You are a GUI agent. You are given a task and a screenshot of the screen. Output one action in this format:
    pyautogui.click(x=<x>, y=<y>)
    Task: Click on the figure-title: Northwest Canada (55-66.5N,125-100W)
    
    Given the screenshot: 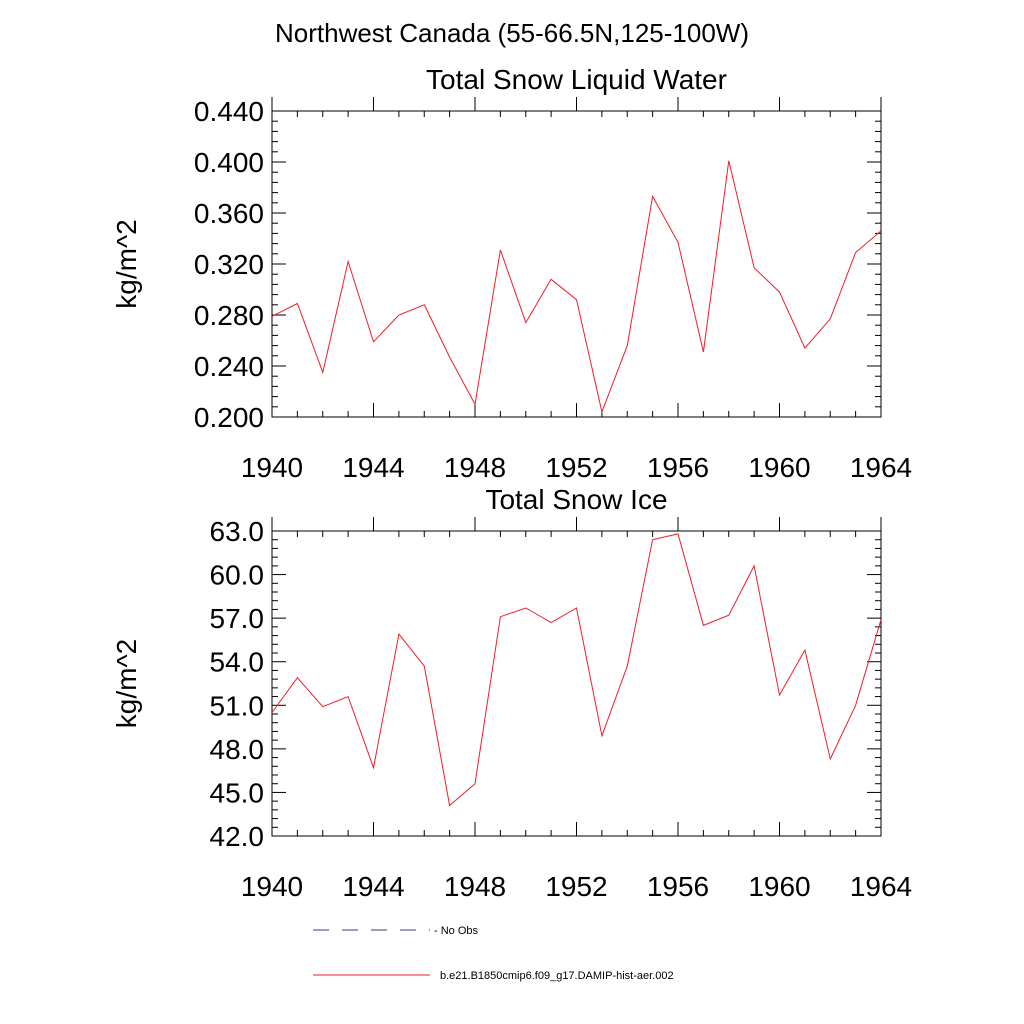 What is the action you would take?
    pyautogui.click(x=512, y=33)
    